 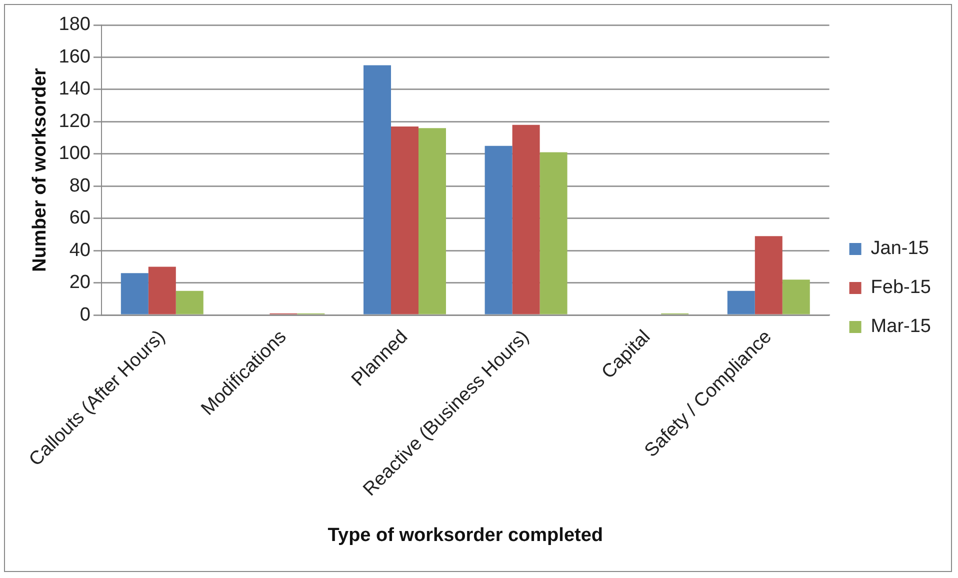 What do you see at coordinates (74, 25) in the screenshot?
I see `y-tick-label: 180` at bounding box center [74, 25].